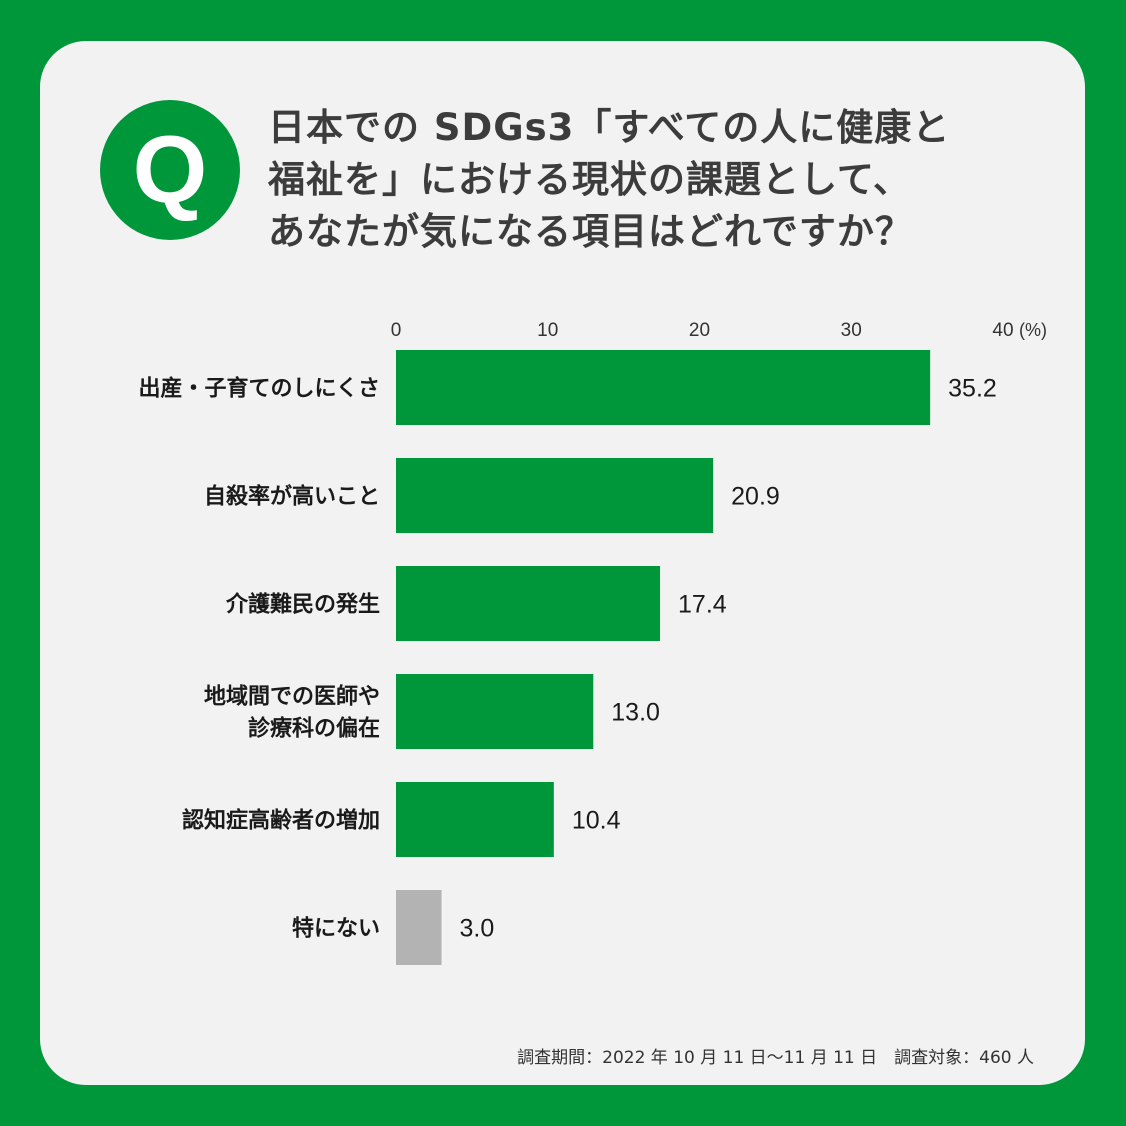 This screenshot has height=1126, width=1126. Describe the element at coordinates (302, 605) in the screenshot. I see `category-label: 介護難民の発生` at that location.